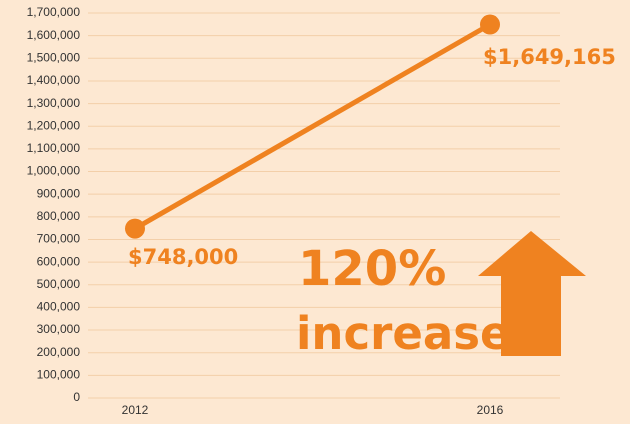 This screenshot has height=424, width=630. What do you see at coordinates (549, 57) in the screenshot?
I see `value-label: $1,649,165` at bounding box center [549, 57].